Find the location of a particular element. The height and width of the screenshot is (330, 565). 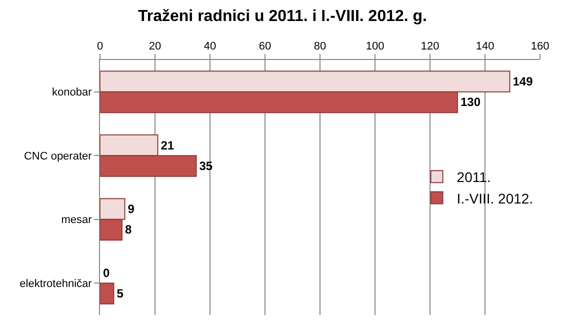

x-tick-label: 40 is located at coordinates (210, 46).